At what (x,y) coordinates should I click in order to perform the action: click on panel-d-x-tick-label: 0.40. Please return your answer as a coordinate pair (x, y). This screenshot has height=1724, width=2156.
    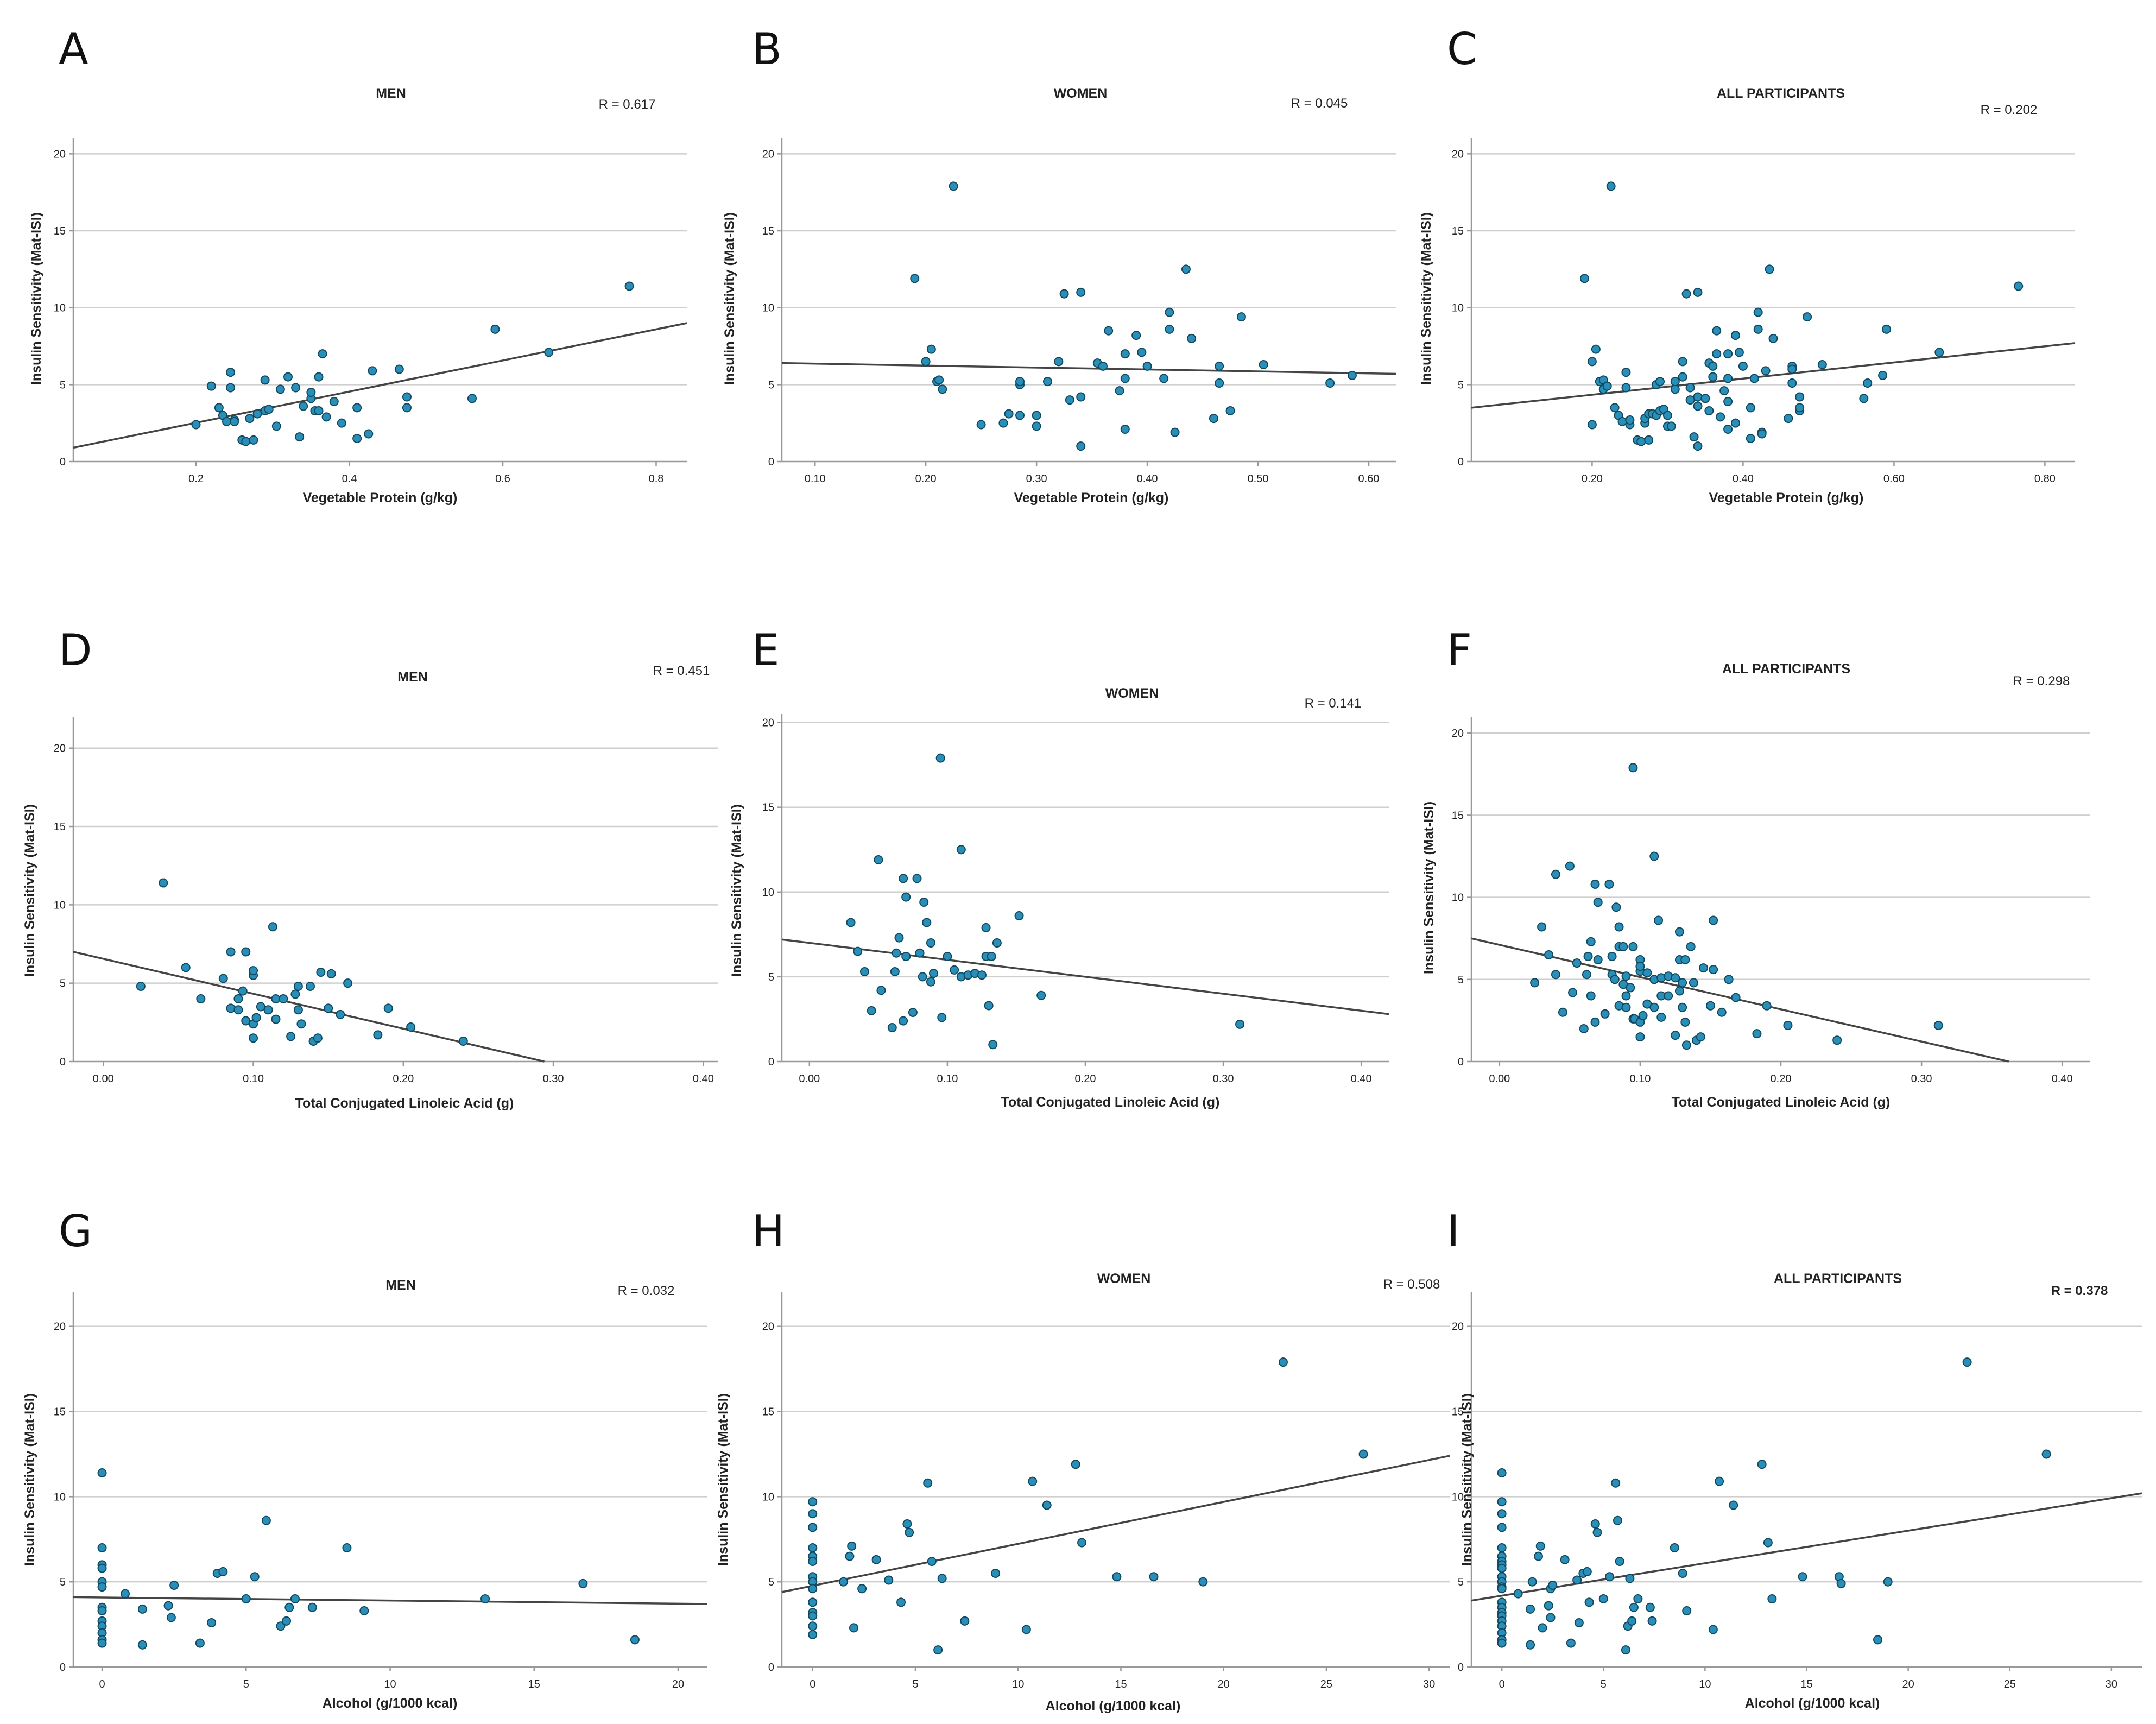
    Looking at the image, I should click on (704, 1079).